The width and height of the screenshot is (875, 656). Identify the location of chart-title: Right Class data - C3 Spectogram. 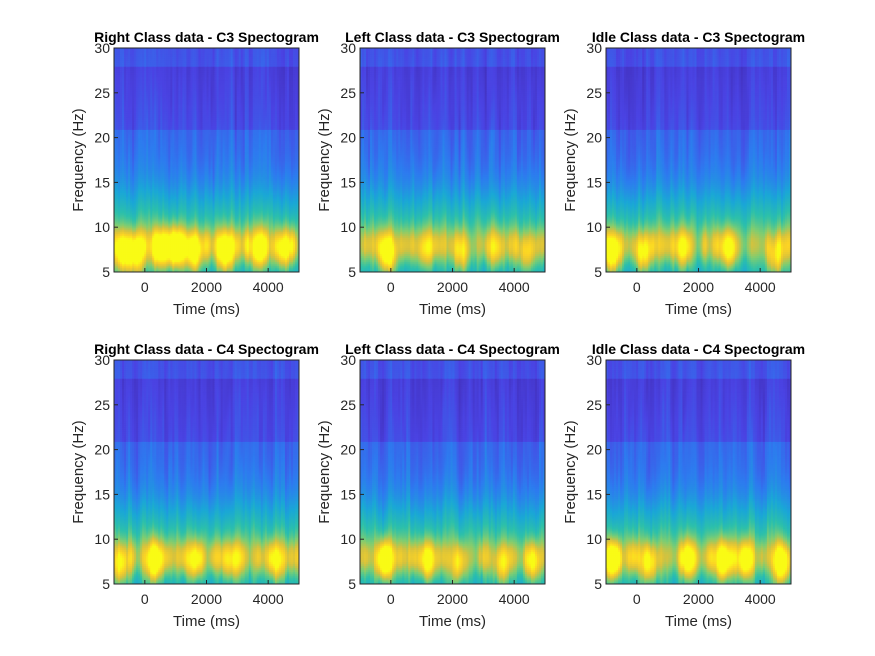
(206, 37).